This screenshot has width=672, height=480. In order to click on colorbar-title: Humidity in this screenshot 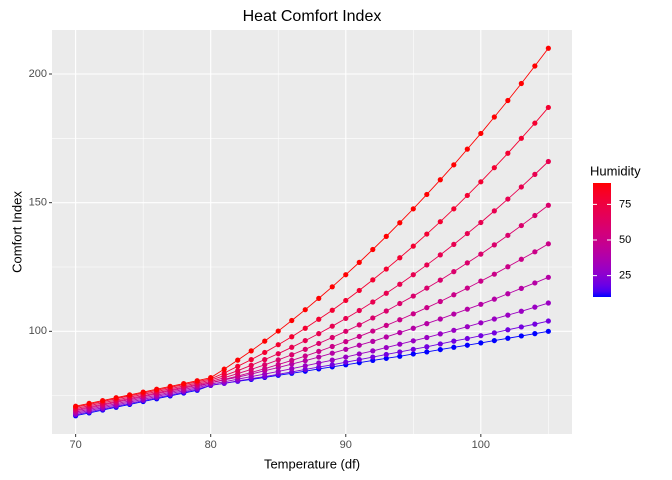, I will do `click(615, 170)`.